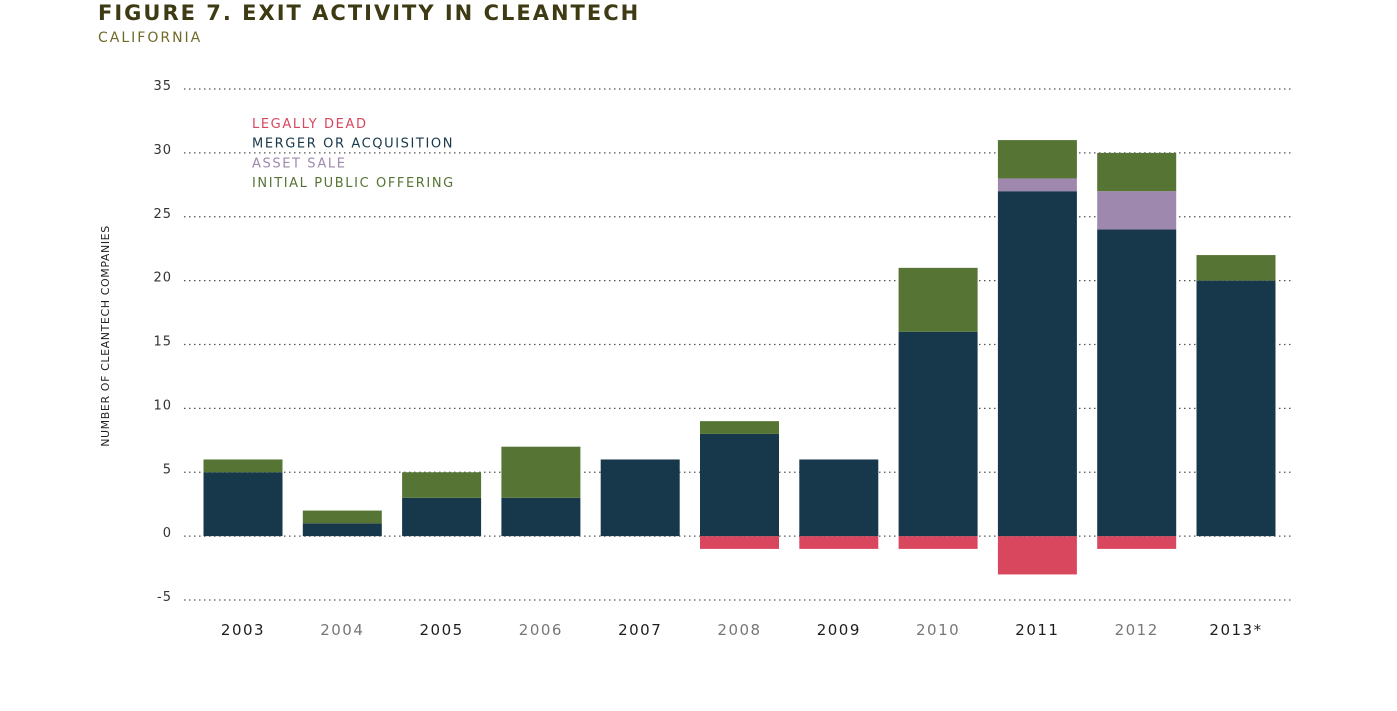 This screenshot has height=711, width=1397. Describe the element at coordinates (105, 336) in the screenshot. I see `y-axis-title: NUMBER OF CLEANTECH COMPANIES` at that location.